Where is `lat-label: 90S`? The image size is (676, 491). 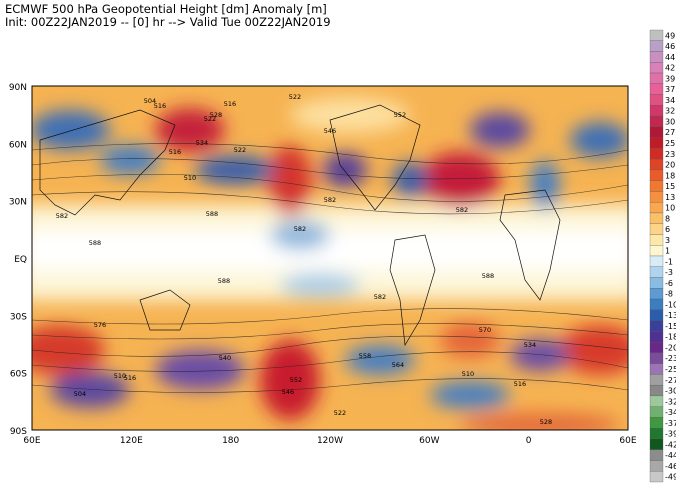 lat-label: 90S is located at coordinates (18, 432).